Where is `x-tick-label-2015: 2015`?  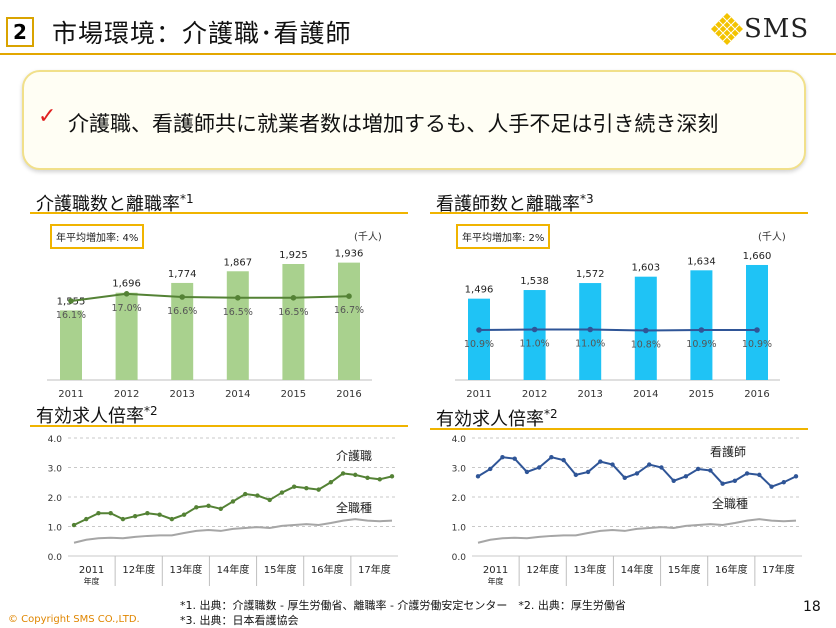
x-tick-label-2015: 2015 is located at coordinates (293, 394).